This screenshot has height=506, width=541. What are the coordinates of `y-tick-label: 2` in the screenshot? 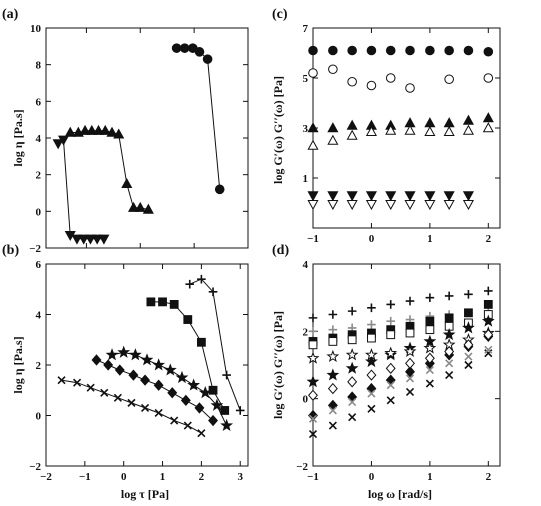 It's located at (306, 332).